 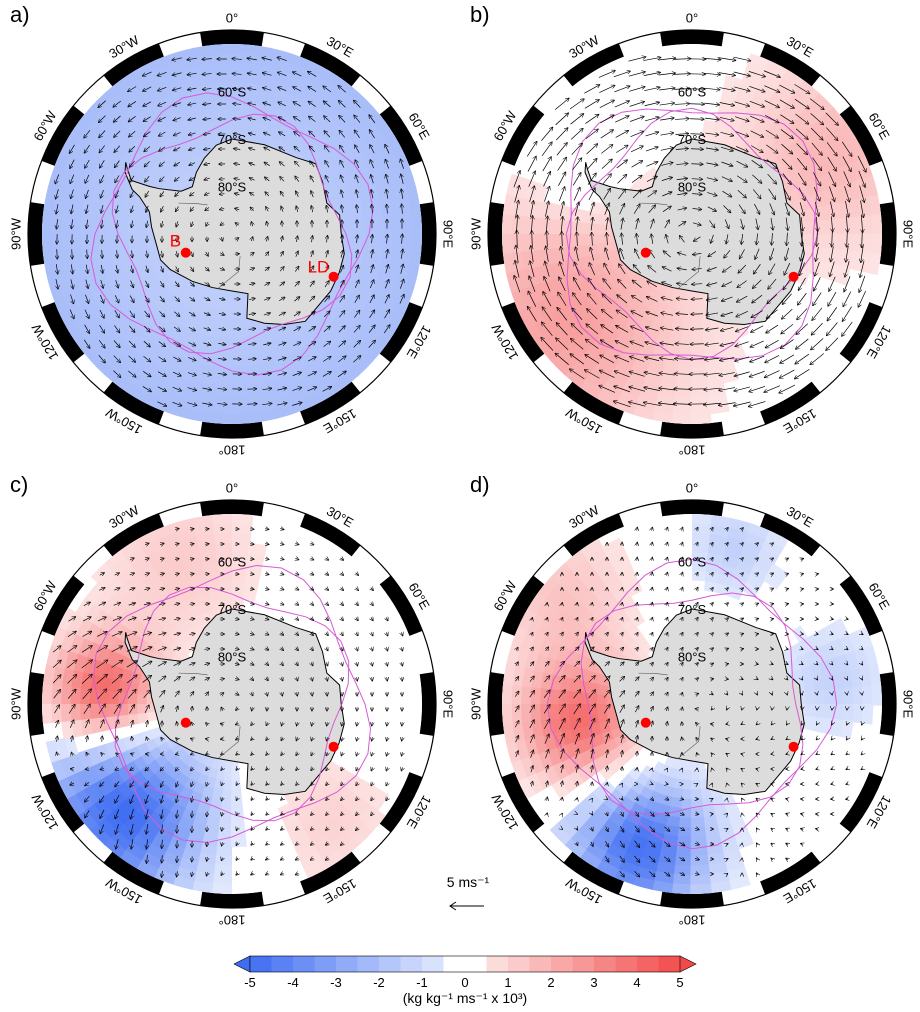 I want to click on colorbar-tick: 5, so click(x=679, y=982).